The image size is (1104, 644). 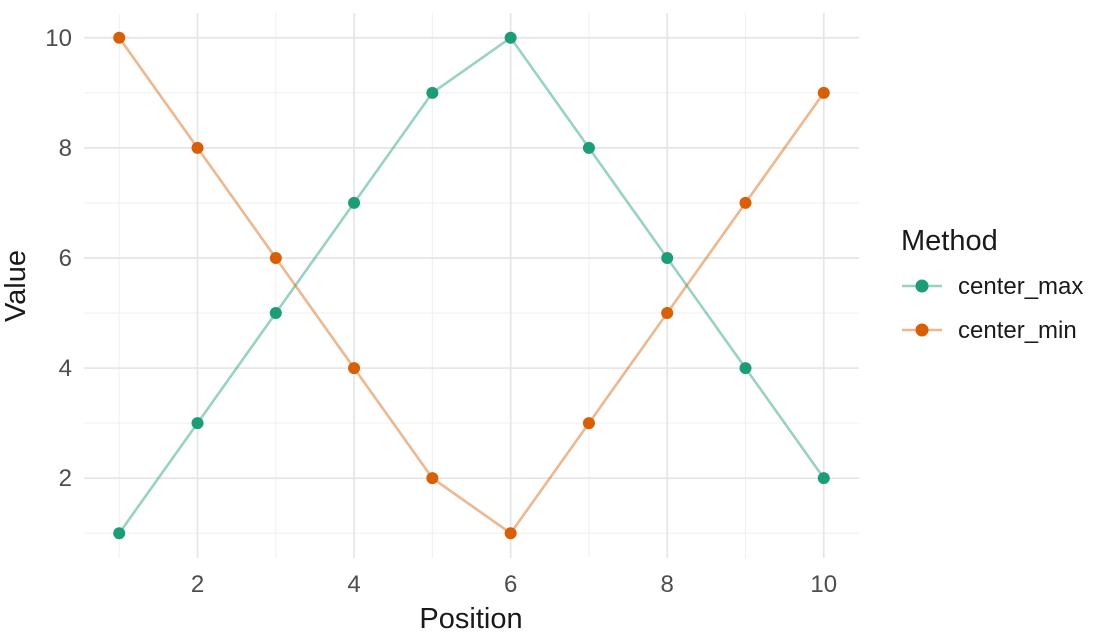 What do you see at coordinates (922, 330) in the screenshot?
I see `legend-key-point-center_min` at bounding box center [922, 330].